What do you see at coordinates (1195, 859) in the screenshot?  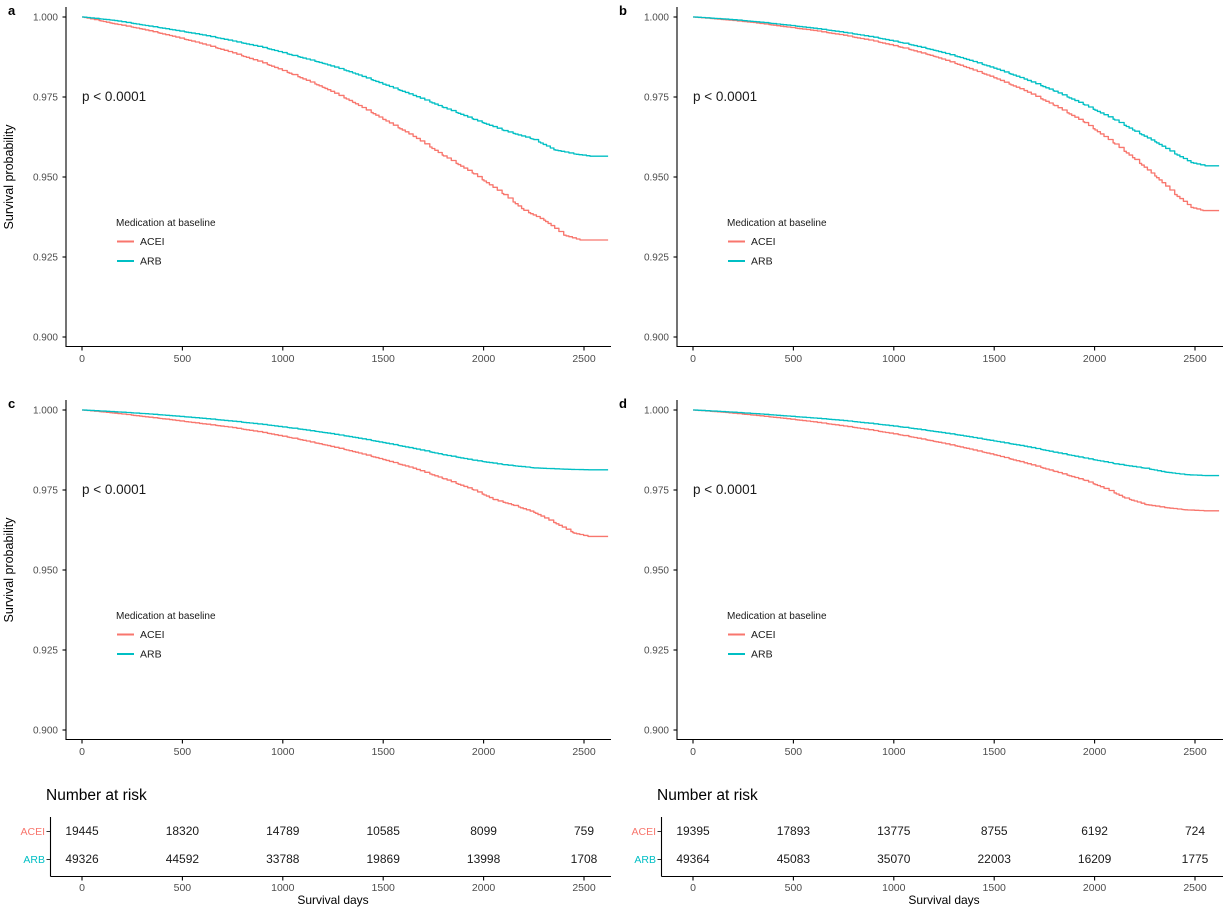 I see `risk-count: 1775` at bounding box center [1195, 859].